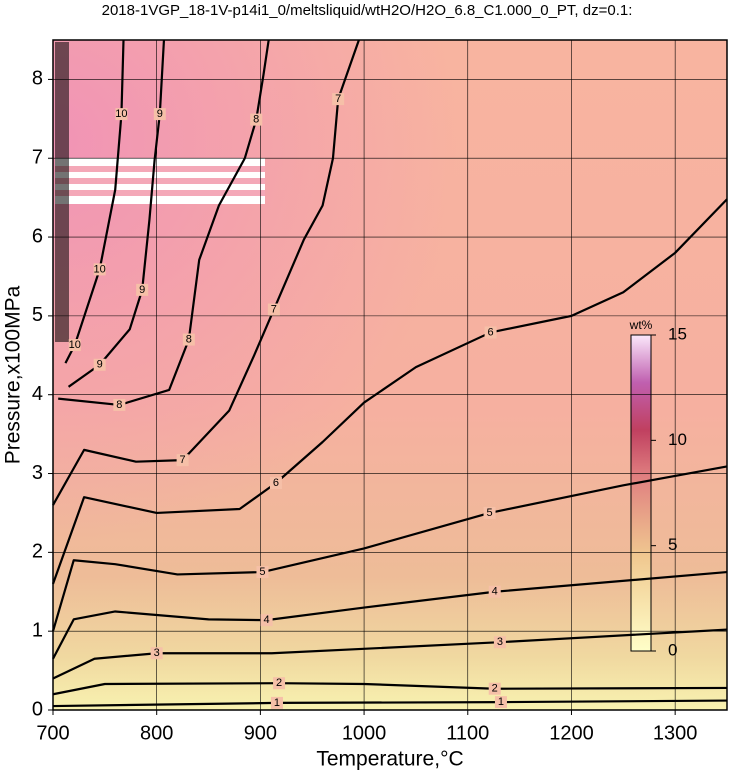  What do you see at coordinates (571, 733) in the screenshot?
I see `x-tick-label: 1200` at bounding box center [571, 733].